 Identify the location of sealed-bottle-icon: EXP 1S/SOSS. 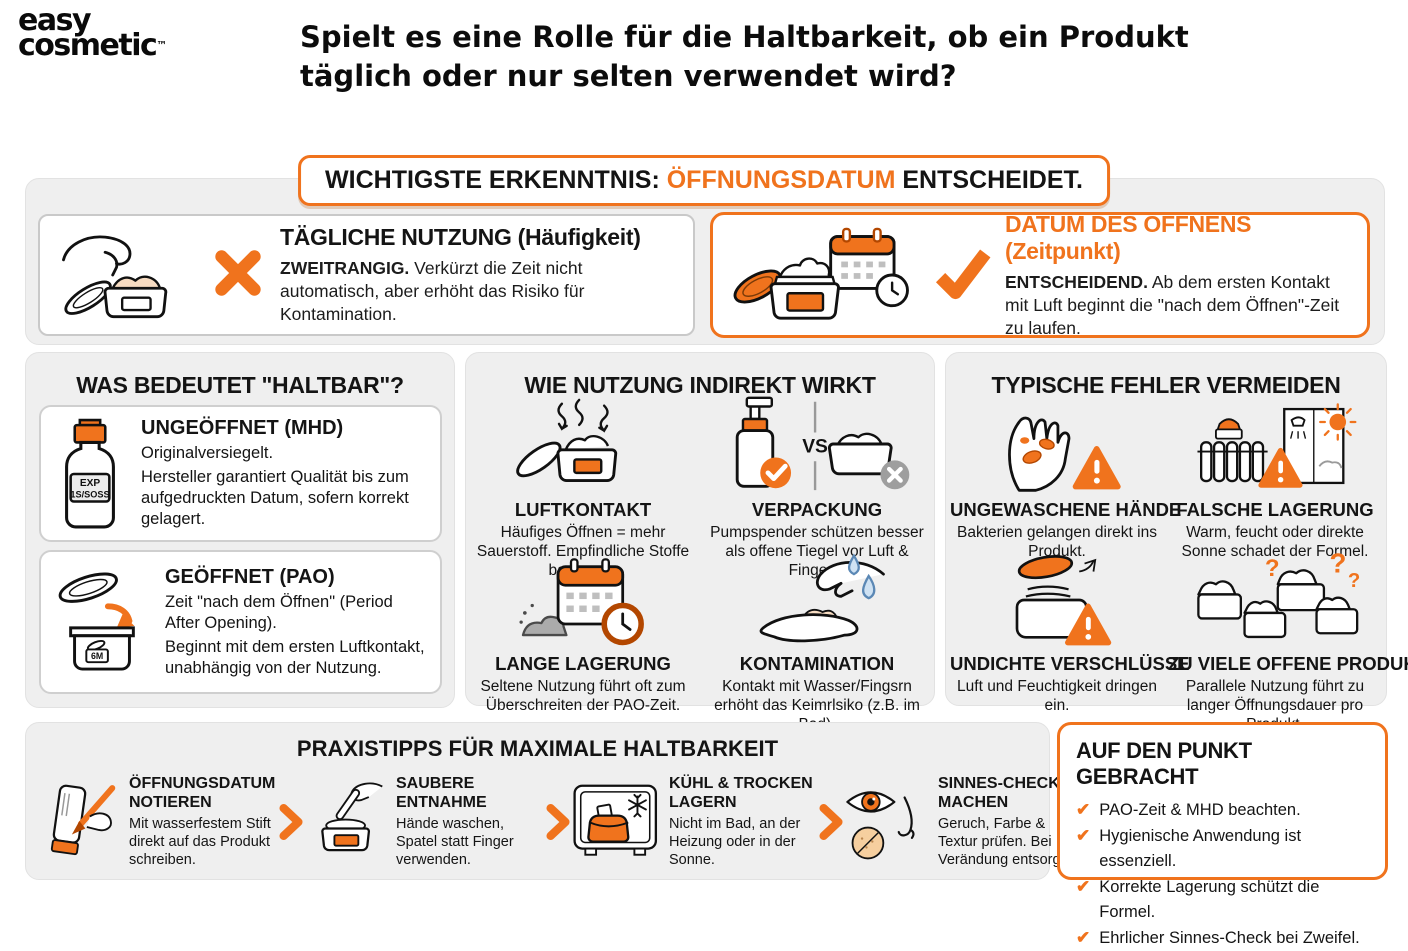
(90, 474).